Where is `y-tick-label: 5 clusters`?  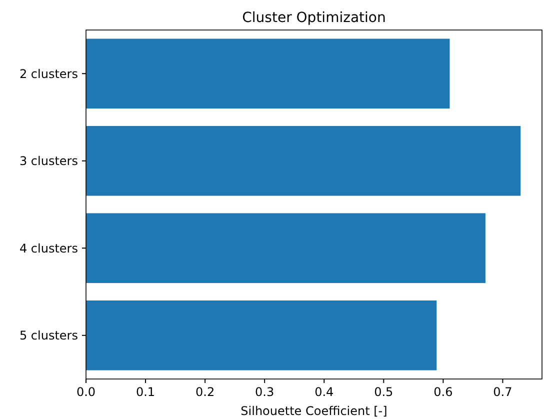 y-tick-label: 5 clusters is located at coordinates (48, 335).